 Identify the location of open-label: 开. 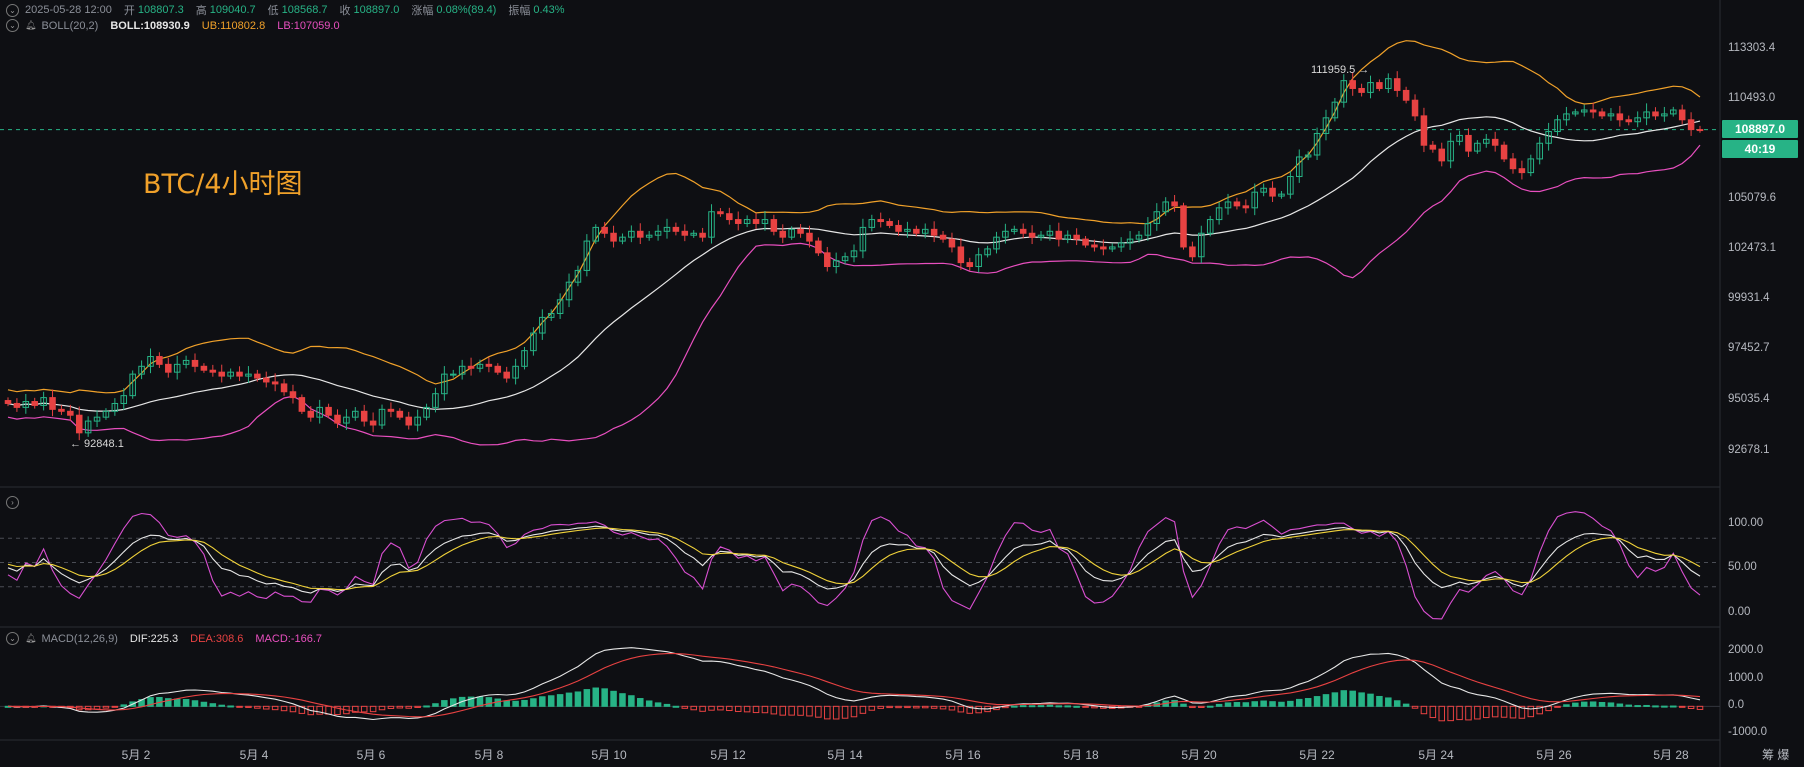
(129, 11).